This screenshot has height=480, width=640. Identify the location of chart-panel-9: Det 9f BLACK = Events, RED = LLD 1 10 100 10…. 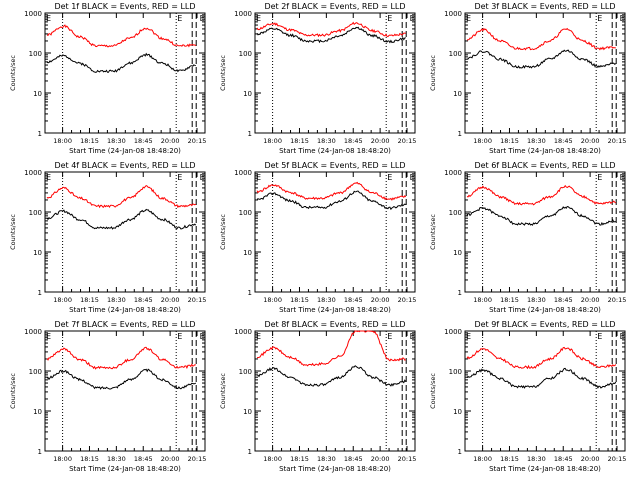
(527, 396).